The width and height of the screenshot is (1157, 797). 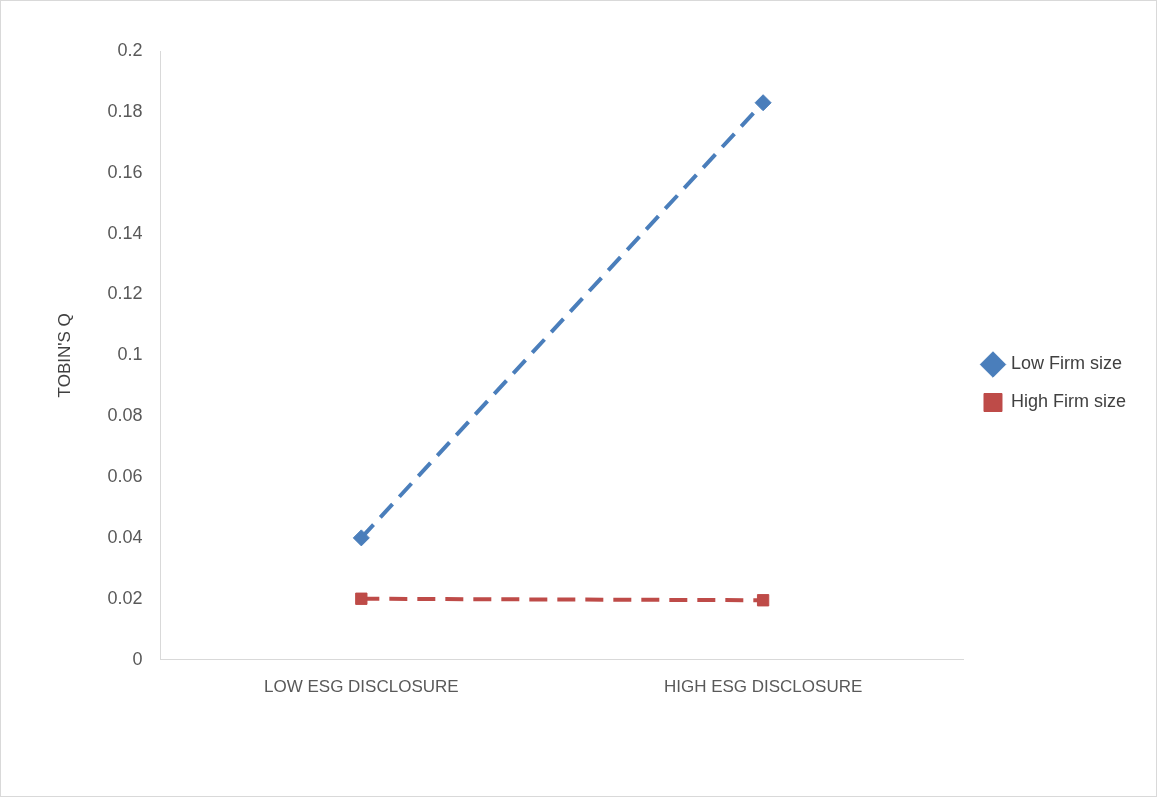 I want to click on y-axis-title: TOBIN'S Q, so click(x=64, y=355).